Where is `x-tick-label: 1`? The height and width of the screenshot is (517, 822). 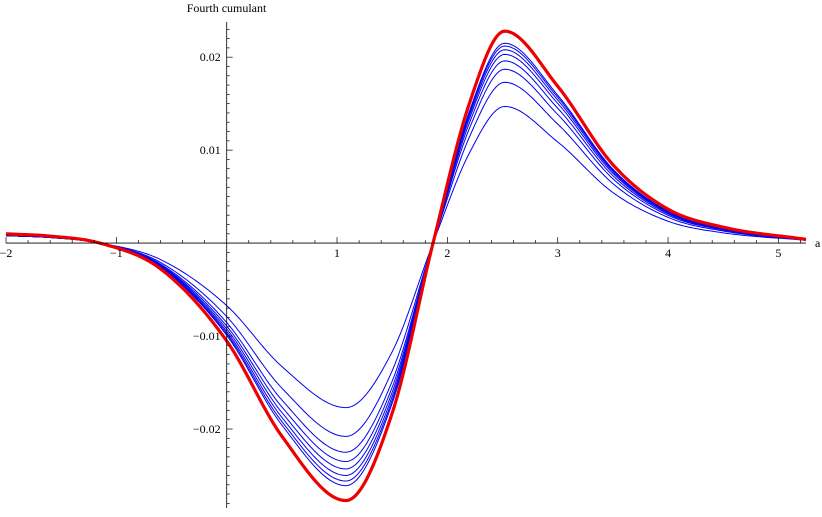
x-tick-label: 1 is located at coordinates (337, 253).